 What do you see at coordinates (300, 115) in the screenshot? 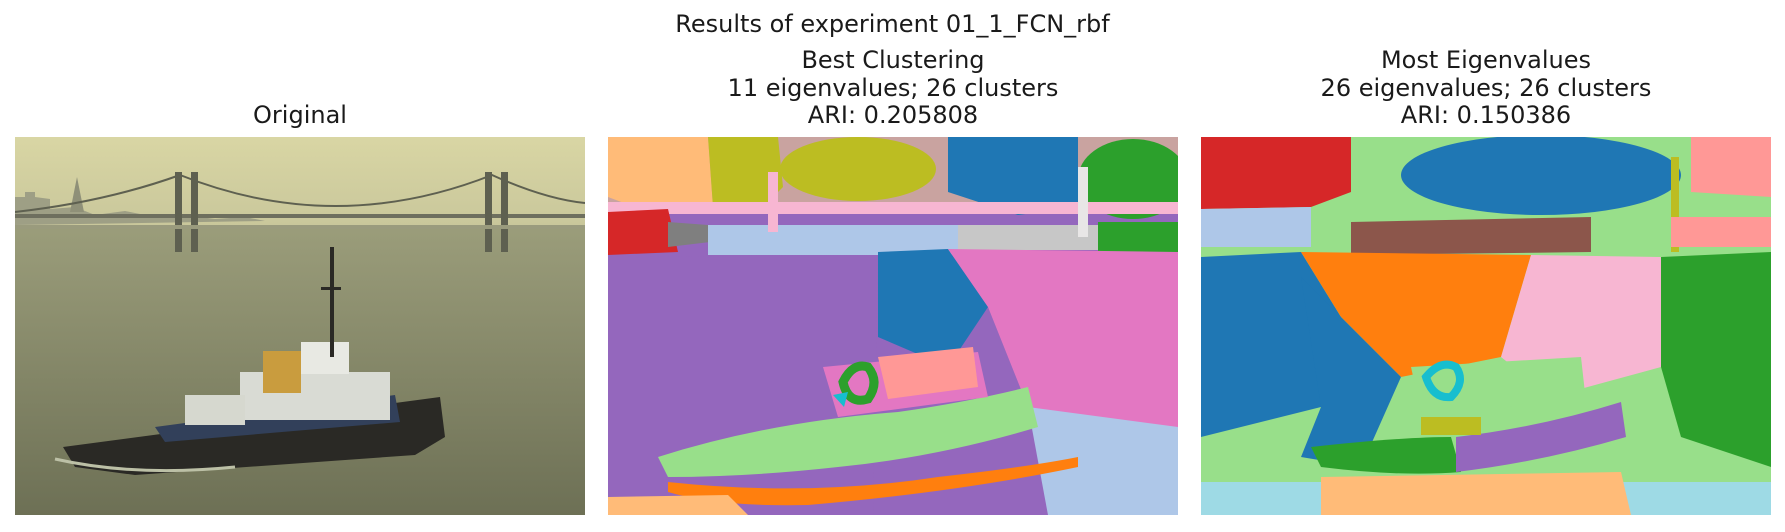
I see `panel-title: Original` at bounding box center [300, 115].